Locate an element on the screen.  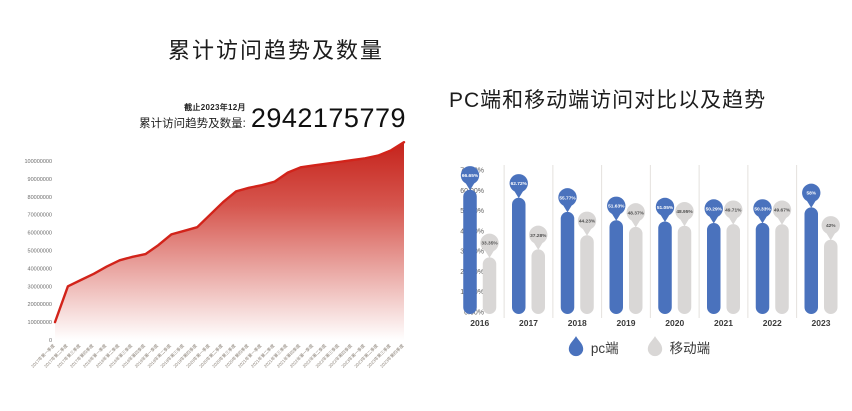
right-chart-title: PC端和移动端访问对比以及趋势 is located at coordinates (608, 100).